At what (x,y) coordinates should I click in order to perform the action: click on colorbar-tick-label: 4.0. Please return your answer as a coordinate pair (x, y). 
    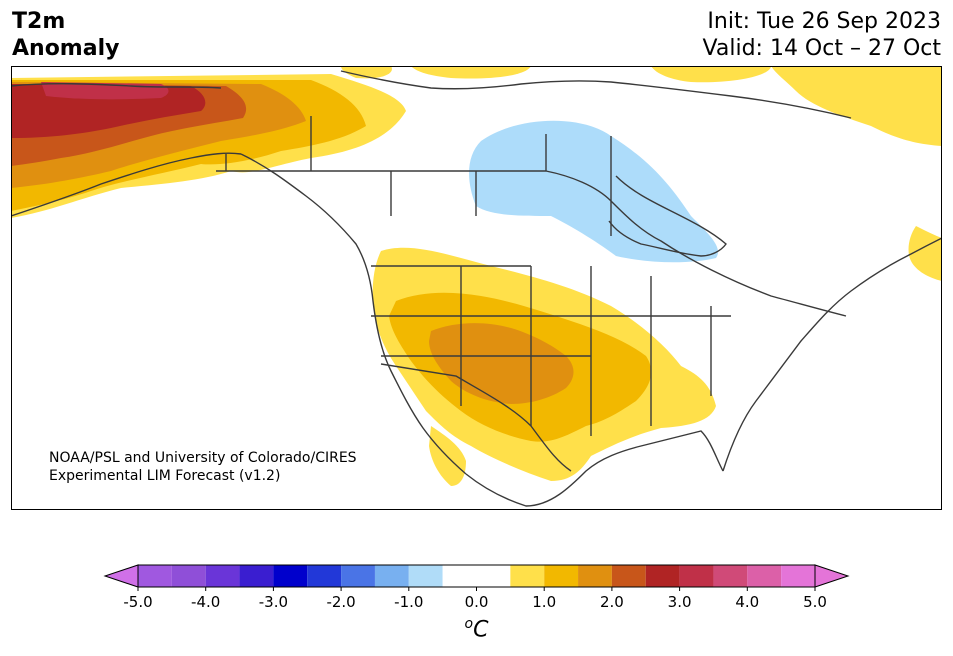
    Looking at the image, I should click on (747, 602).